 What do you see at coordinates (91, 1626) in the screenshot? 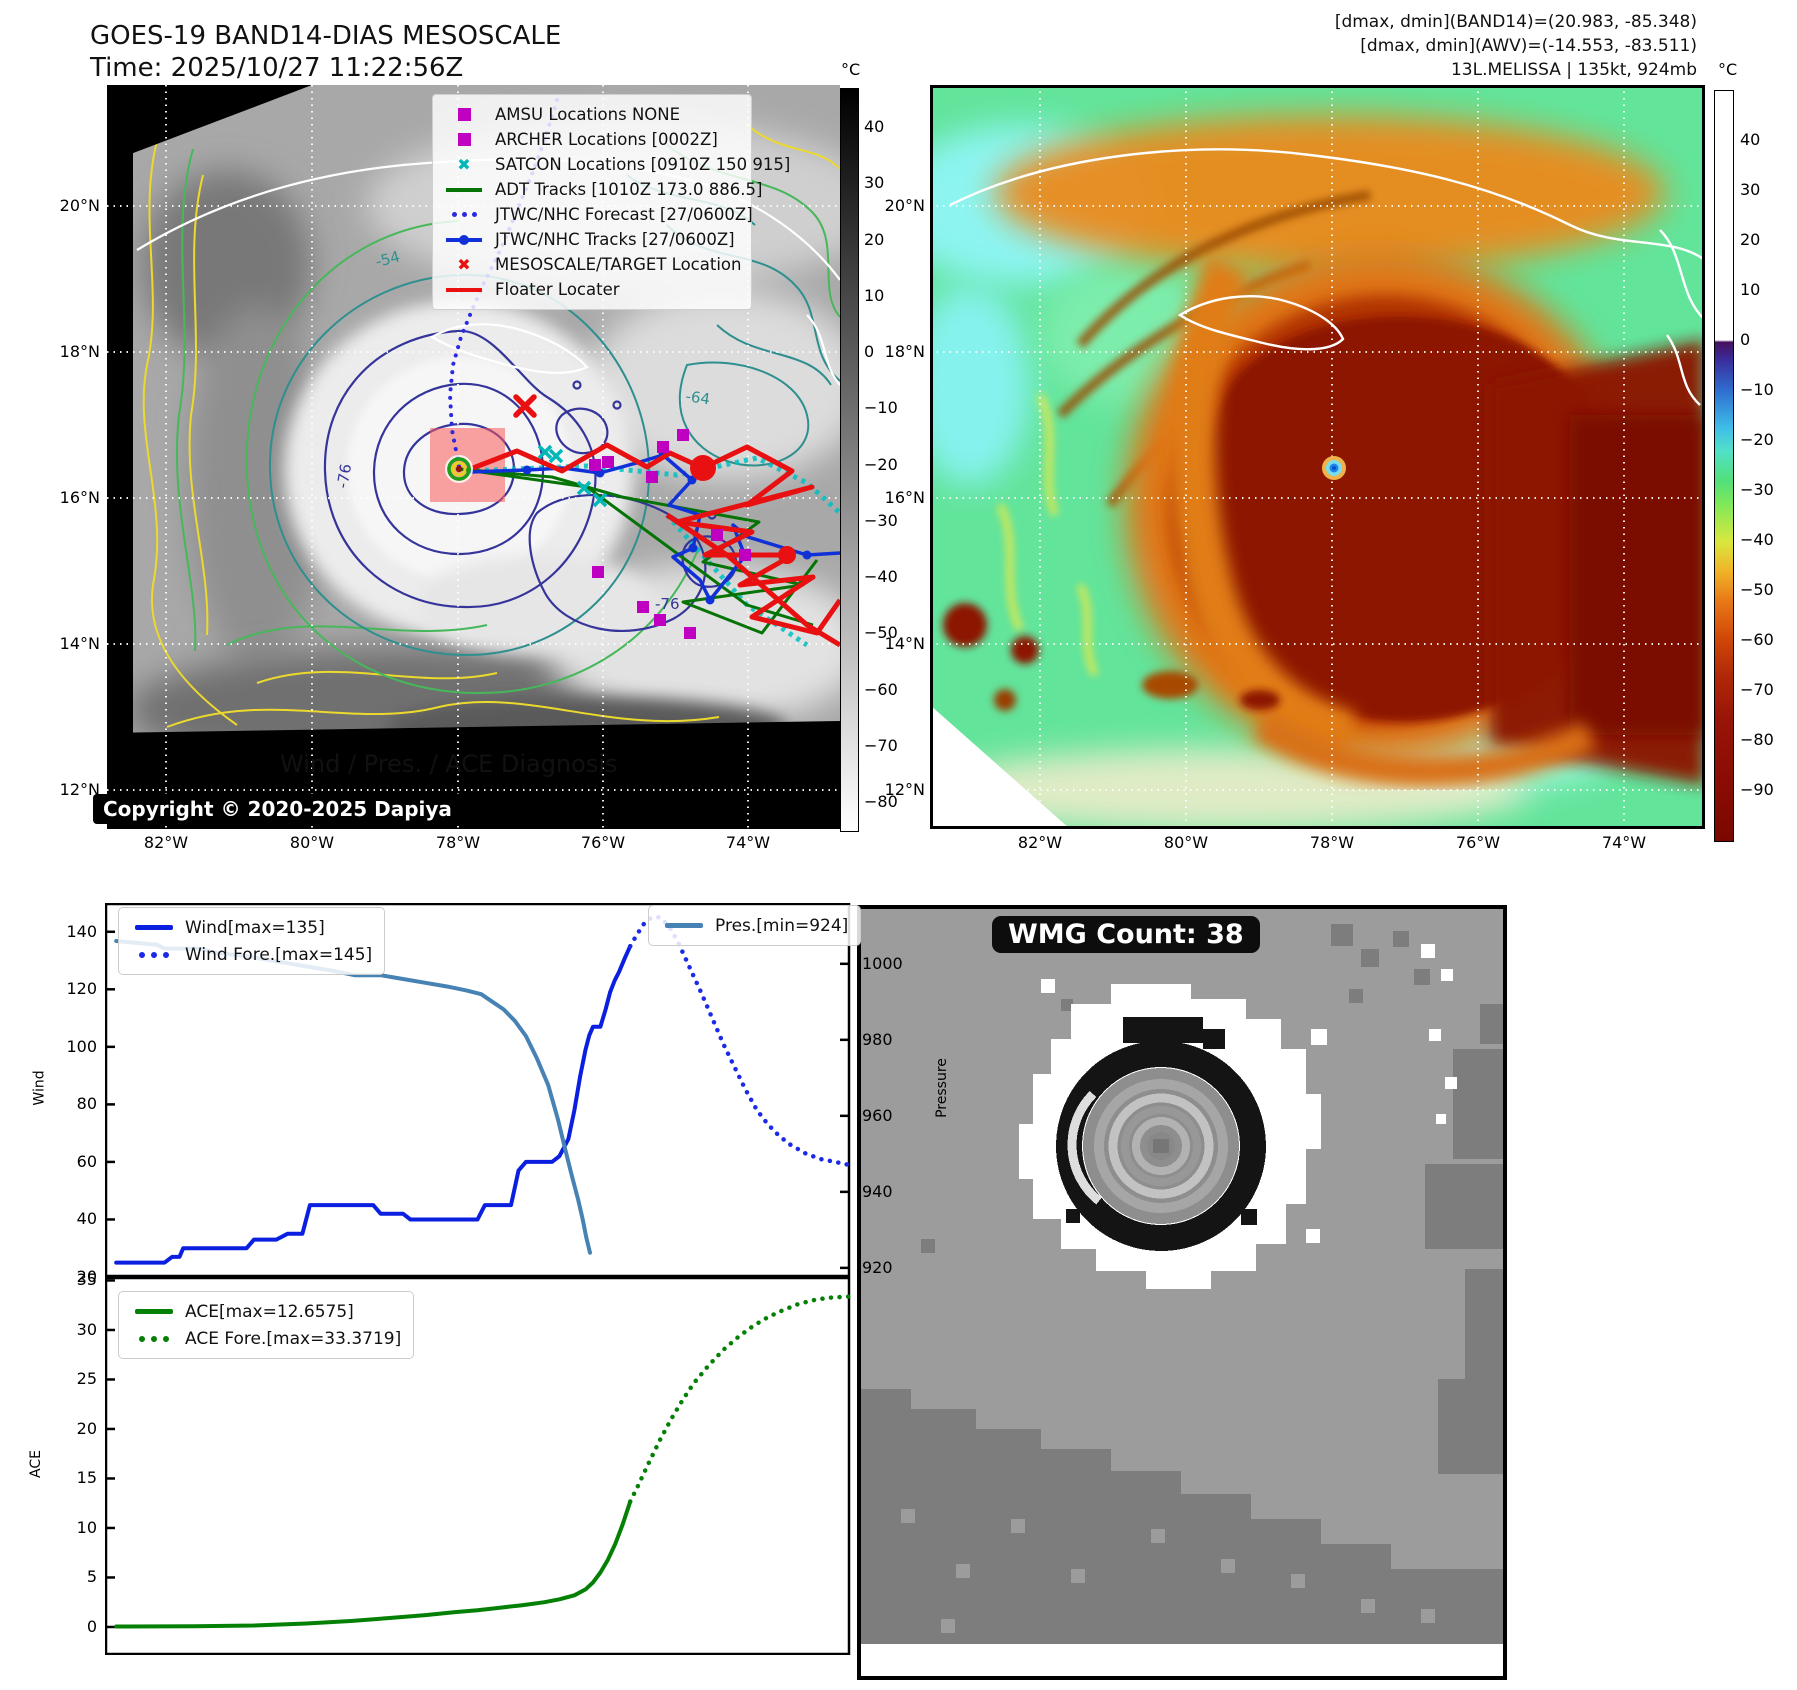
I see `y-axis-tick-label: 0` at bounding box center [91, 1626].